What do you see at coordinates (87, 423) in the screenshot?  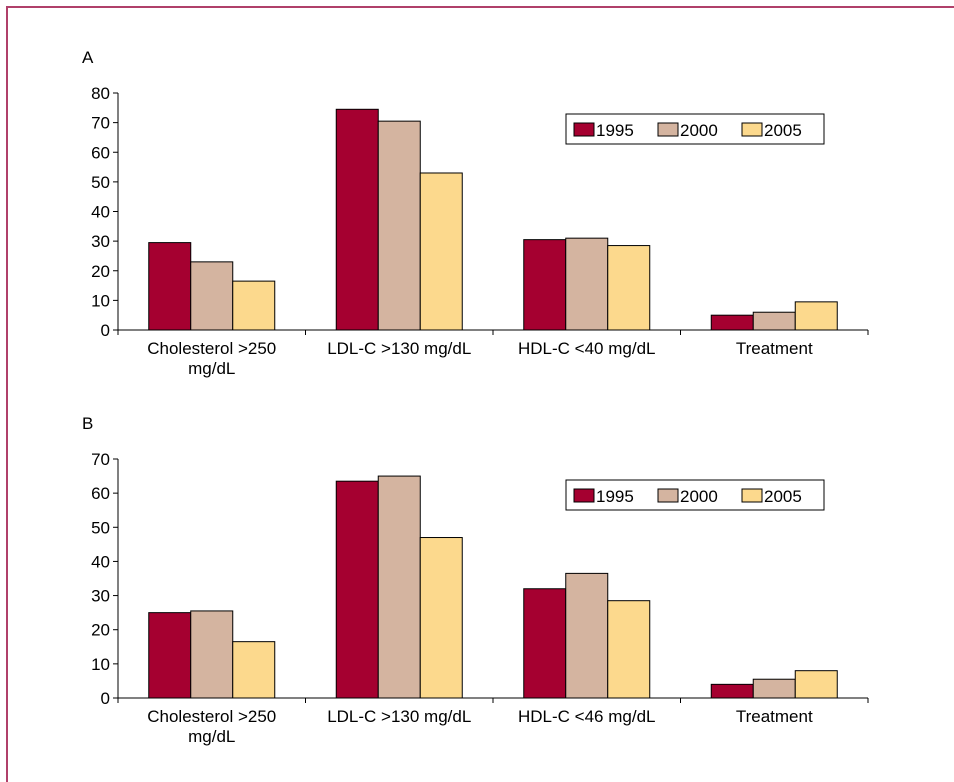 I see `panel-label: B` at bounding box center [87, 423].